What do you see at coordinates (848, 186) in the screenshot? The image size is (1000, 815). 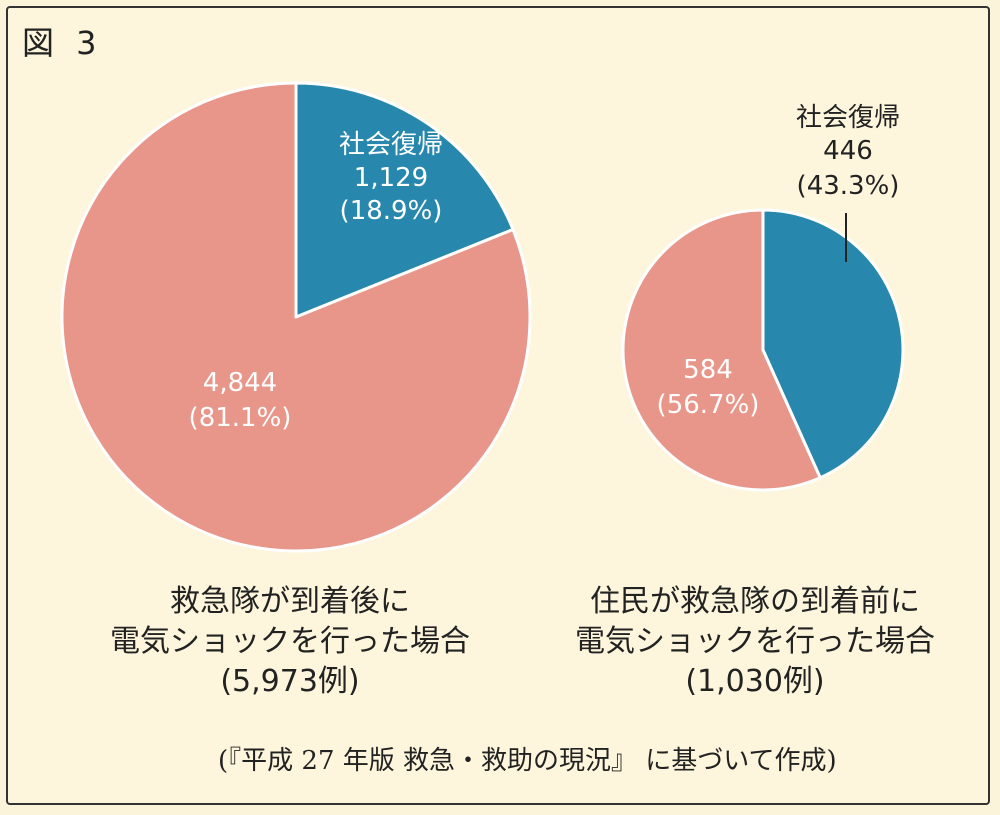 I see `slice-percent-return: (43.3%)` at bounding box center [848, 186].